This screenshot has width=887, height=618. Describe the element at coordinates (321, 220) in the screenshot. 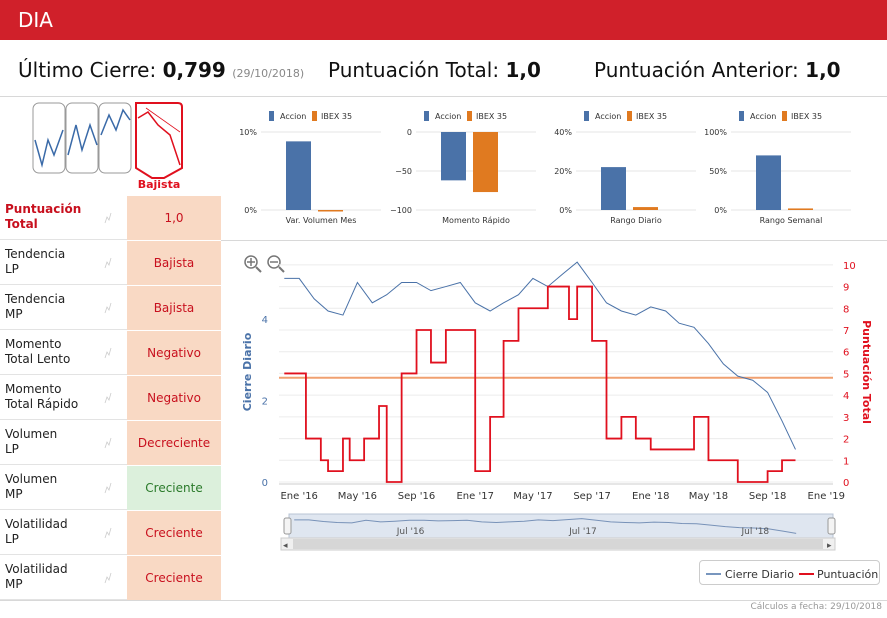

I see `chart-xlabel: Var. Volumen Mes` at that location.